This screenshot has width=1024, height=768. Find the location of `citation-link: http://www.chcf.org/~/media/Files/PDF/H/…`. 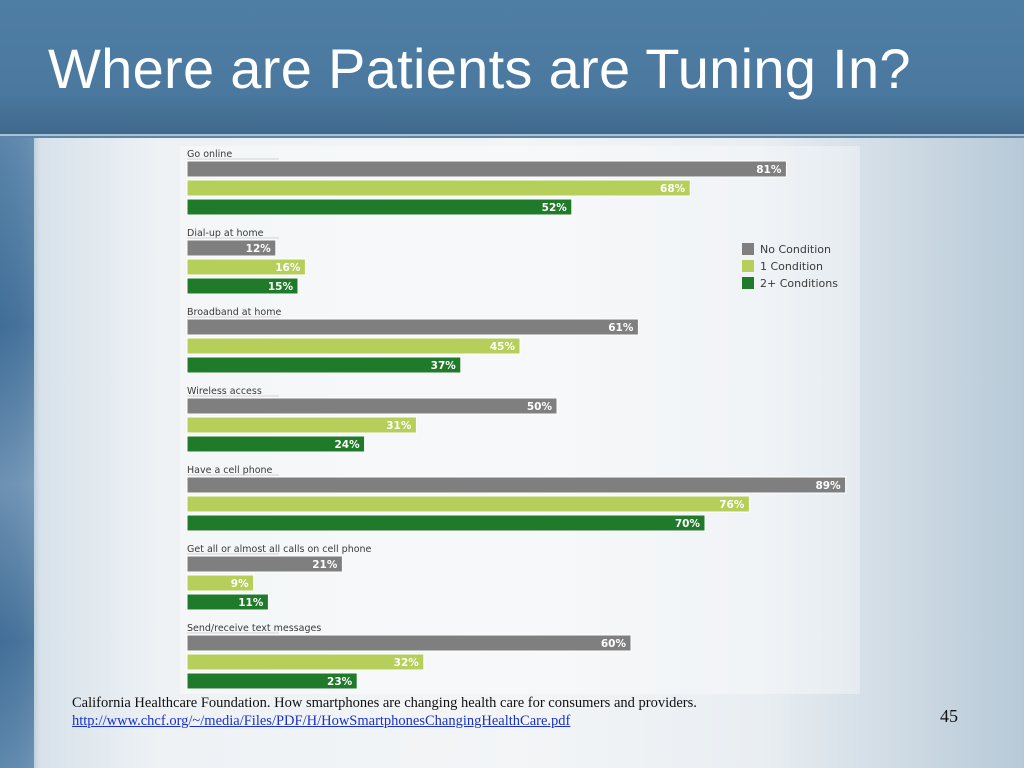

citation-link: http://www.chcf.org/~/media/Files/PDF/H/… is located at coordinates (321, 721).